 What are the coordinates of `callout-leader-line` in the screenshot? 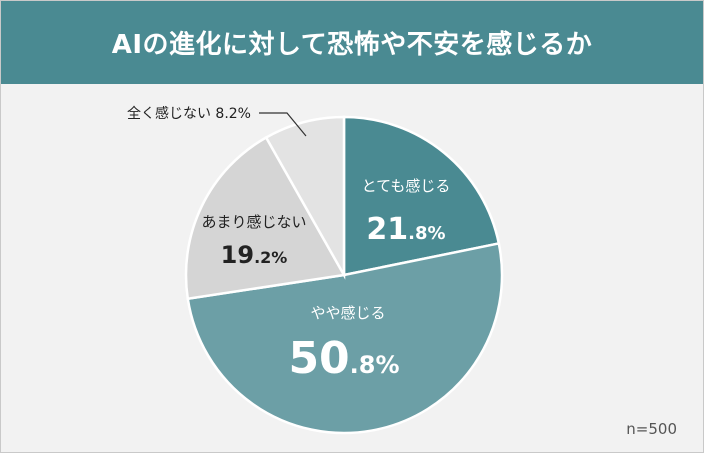 It's located at (283, 124).